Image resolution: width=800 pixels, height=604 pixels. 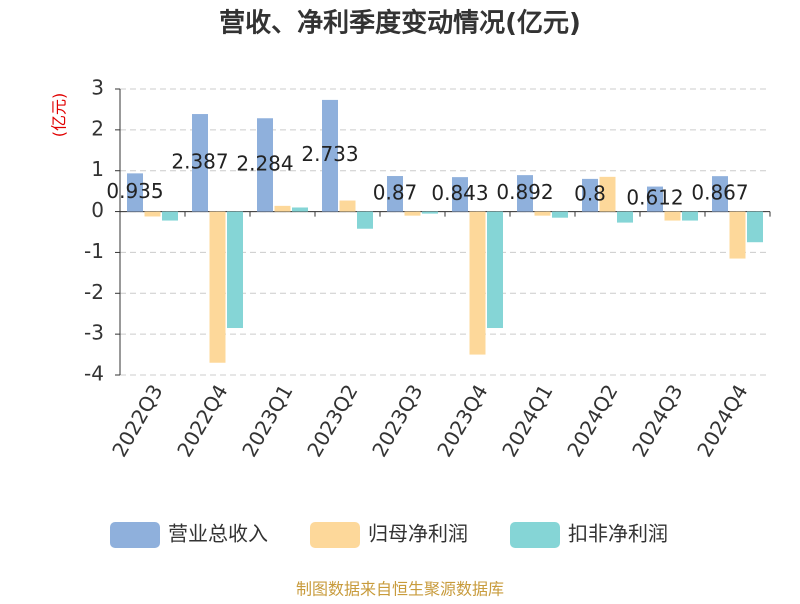 I want to click on legend-label: 营业总收入, so click(x=218, y=534).